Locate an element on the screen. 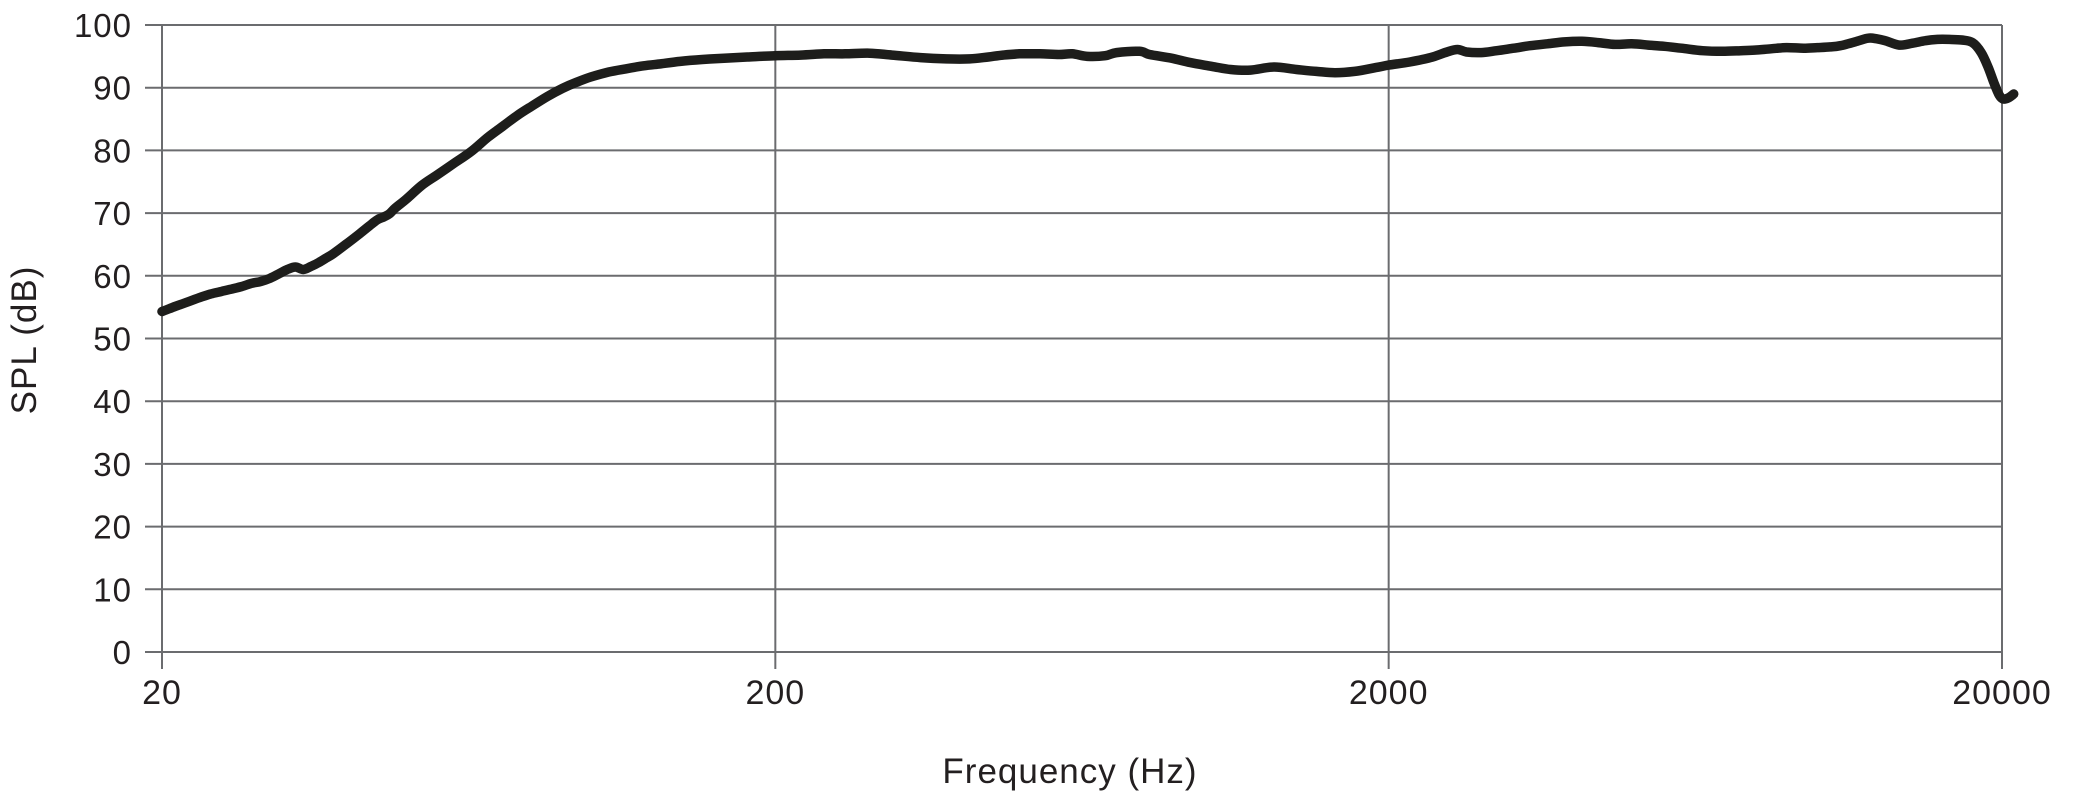 The image size is (2095, 805). x-tick-label: 200 is located at coordinates (775, 693).